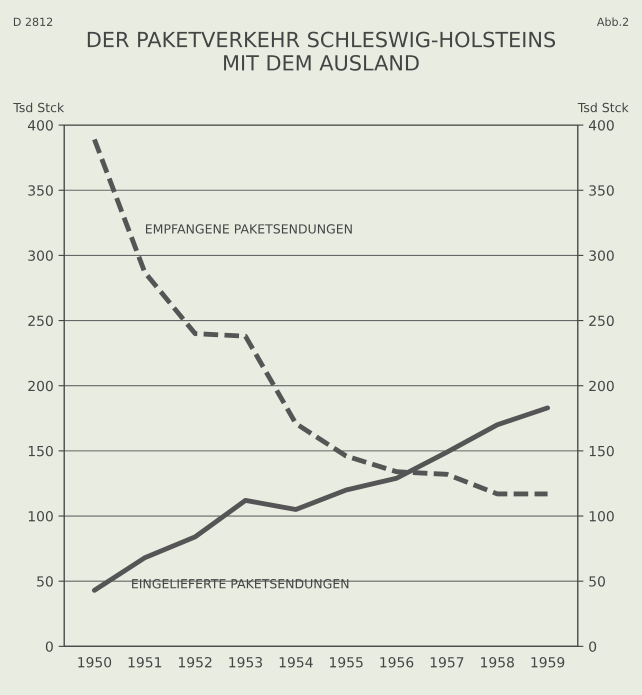  Describe the element at coordinates (38, 107) in the screenshot. I see `y-axis-title: Tsd Stck` at that location.